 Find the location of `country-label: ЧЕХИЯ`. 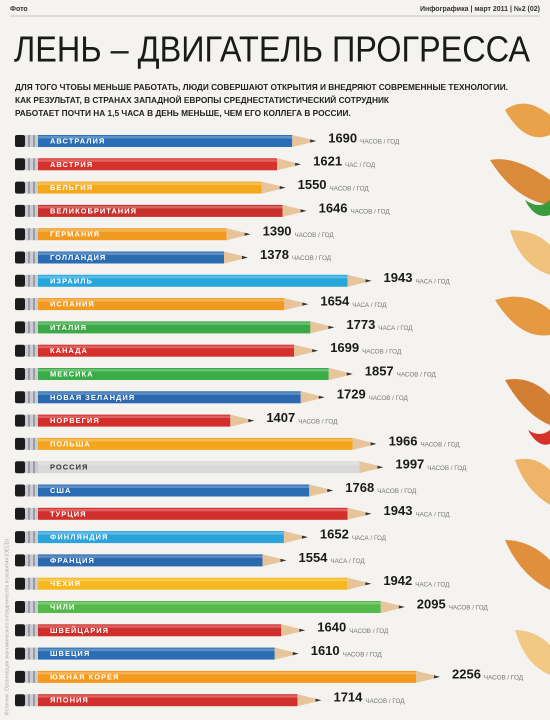

country-label: ЧЕХИЯ is located at coordinates (65, 583).